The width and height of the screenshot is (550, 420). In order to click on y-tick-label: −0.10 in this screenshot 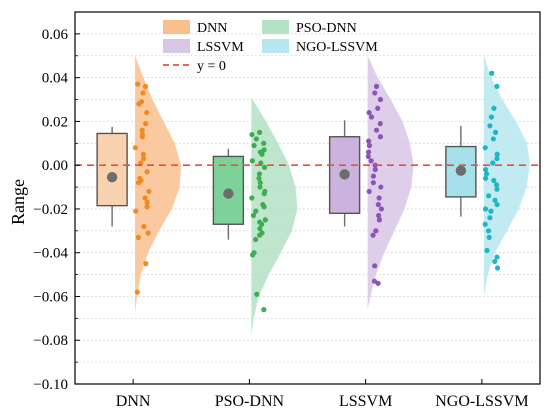, I will do `click(50, 385)`.